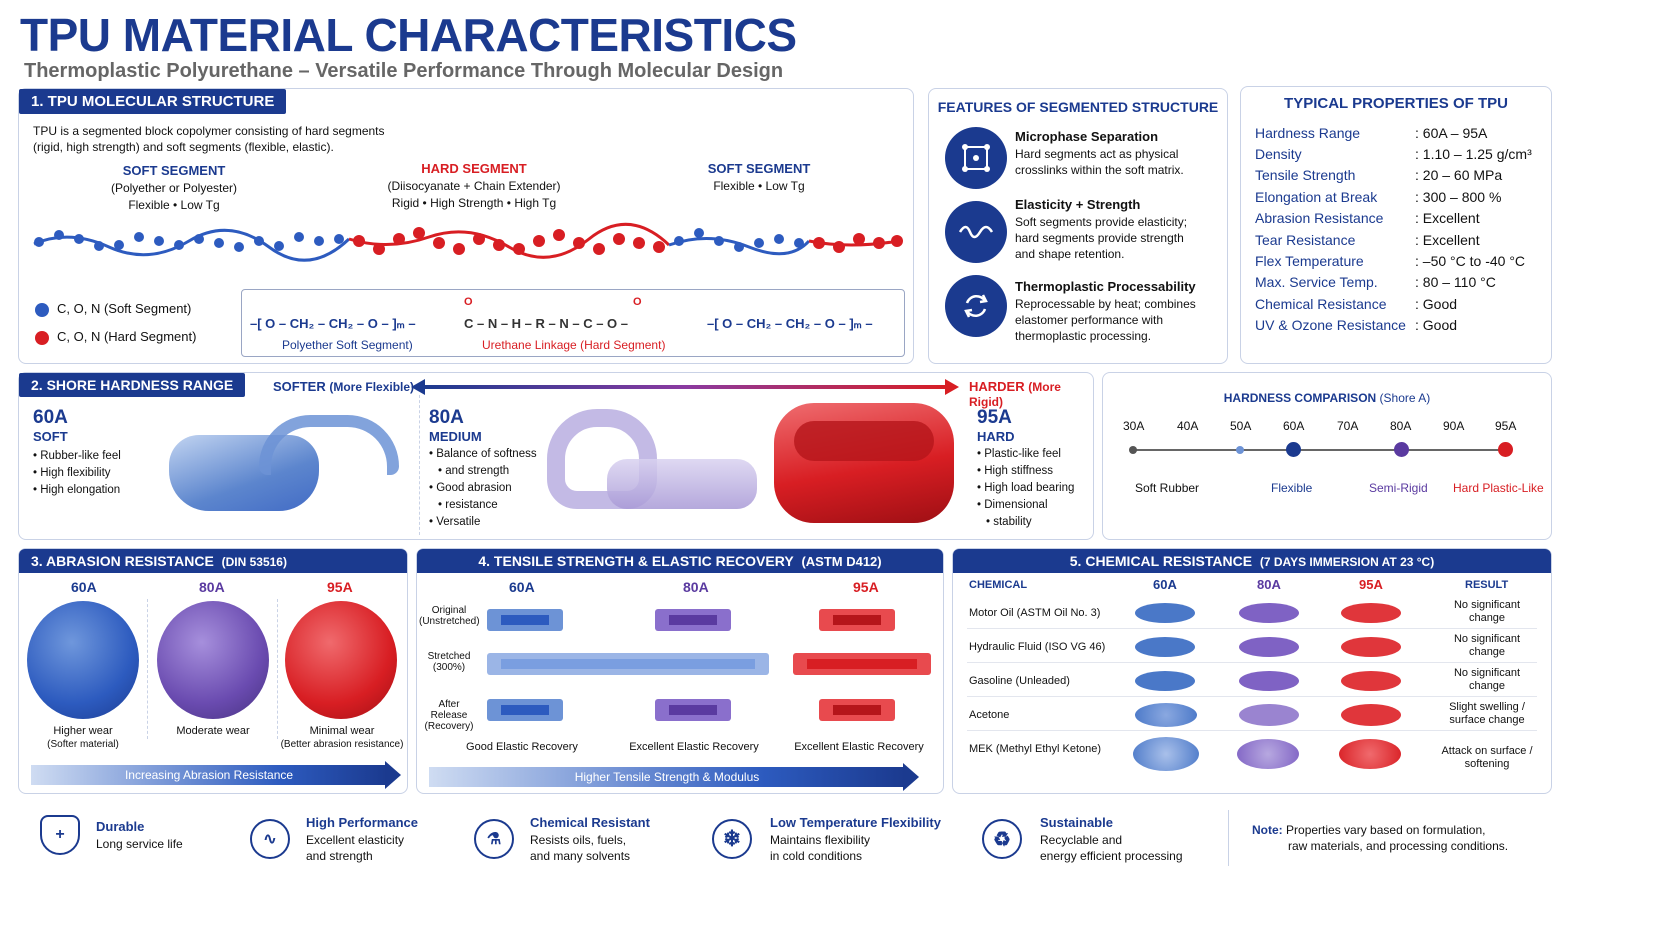 Image resolution: width=1672 pixels, height=941 pixels. I want to click on soft-segment-desc: (Polyether or Polyester), so click(174, 188).